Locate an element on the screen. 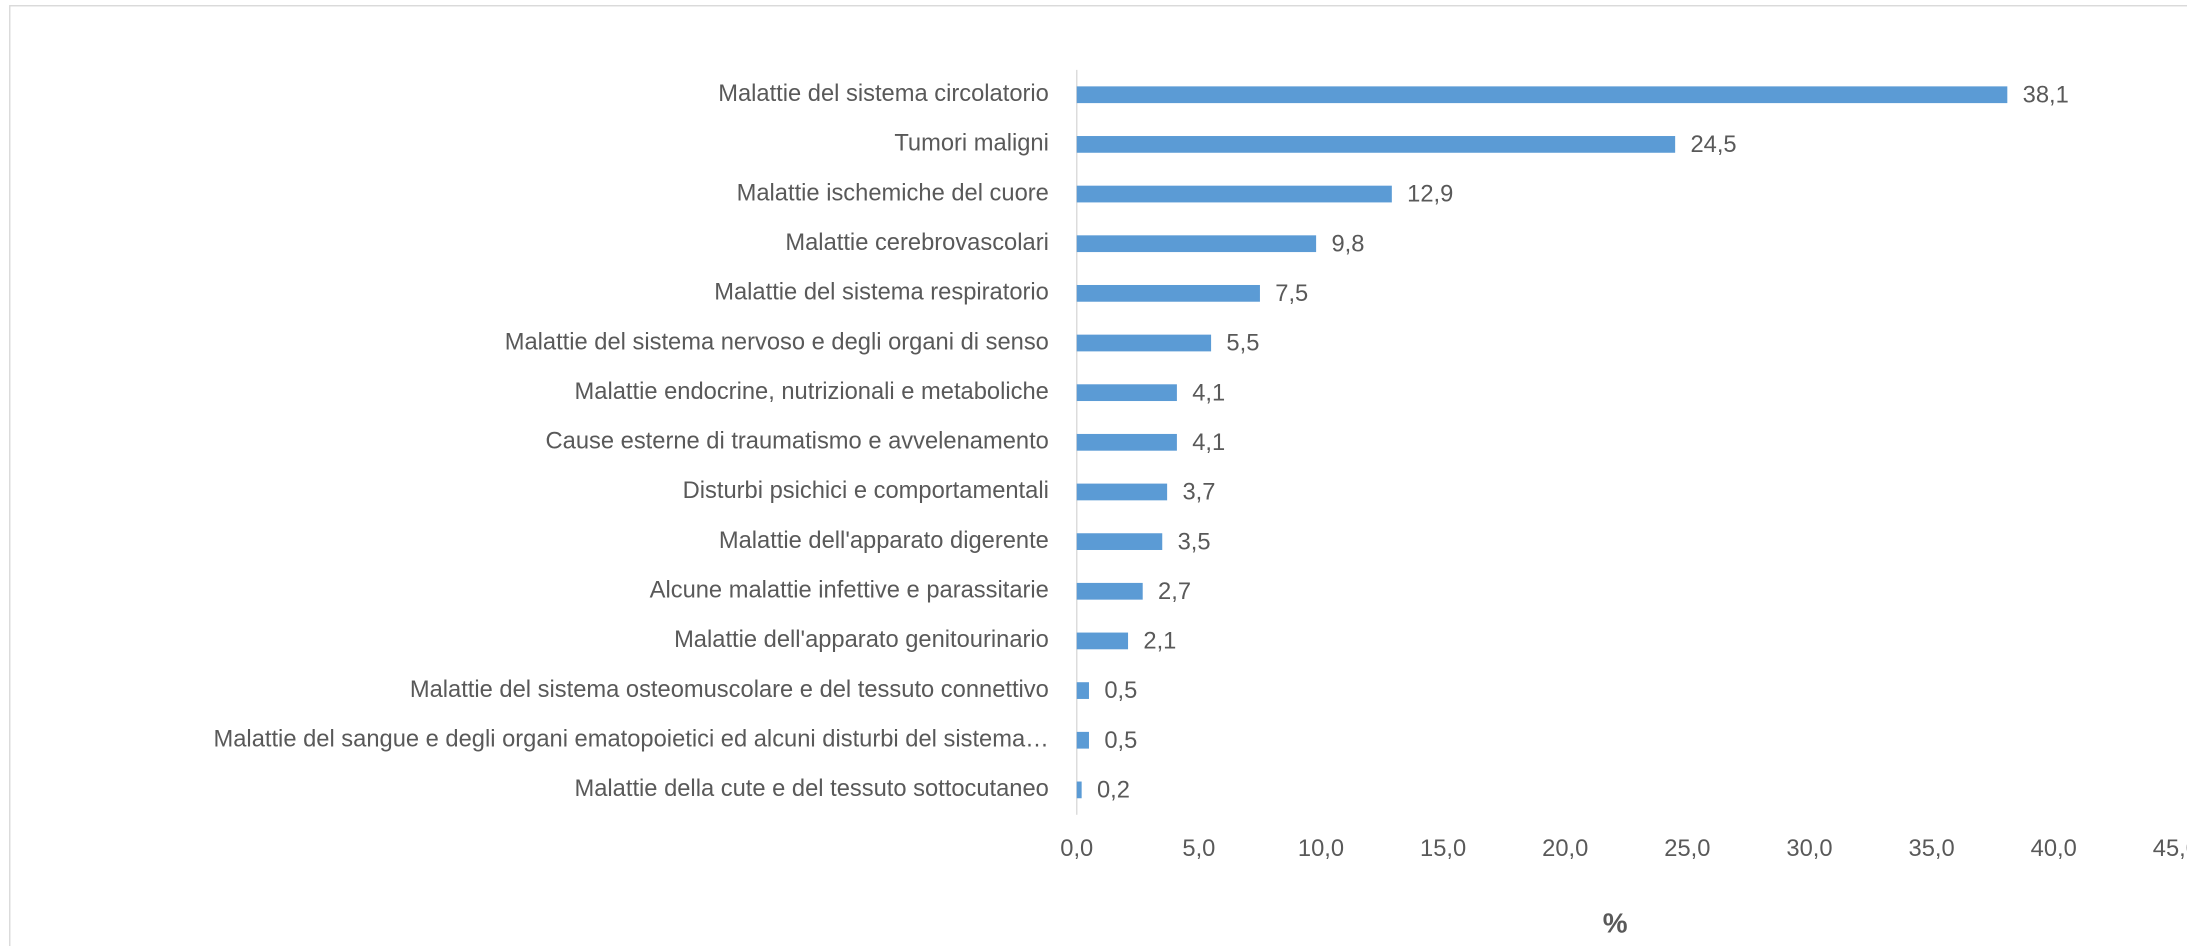 The width and height of the screenshot is (2187, 946). x-tick-label: 30,0 is located at coordinates (1809, 849).